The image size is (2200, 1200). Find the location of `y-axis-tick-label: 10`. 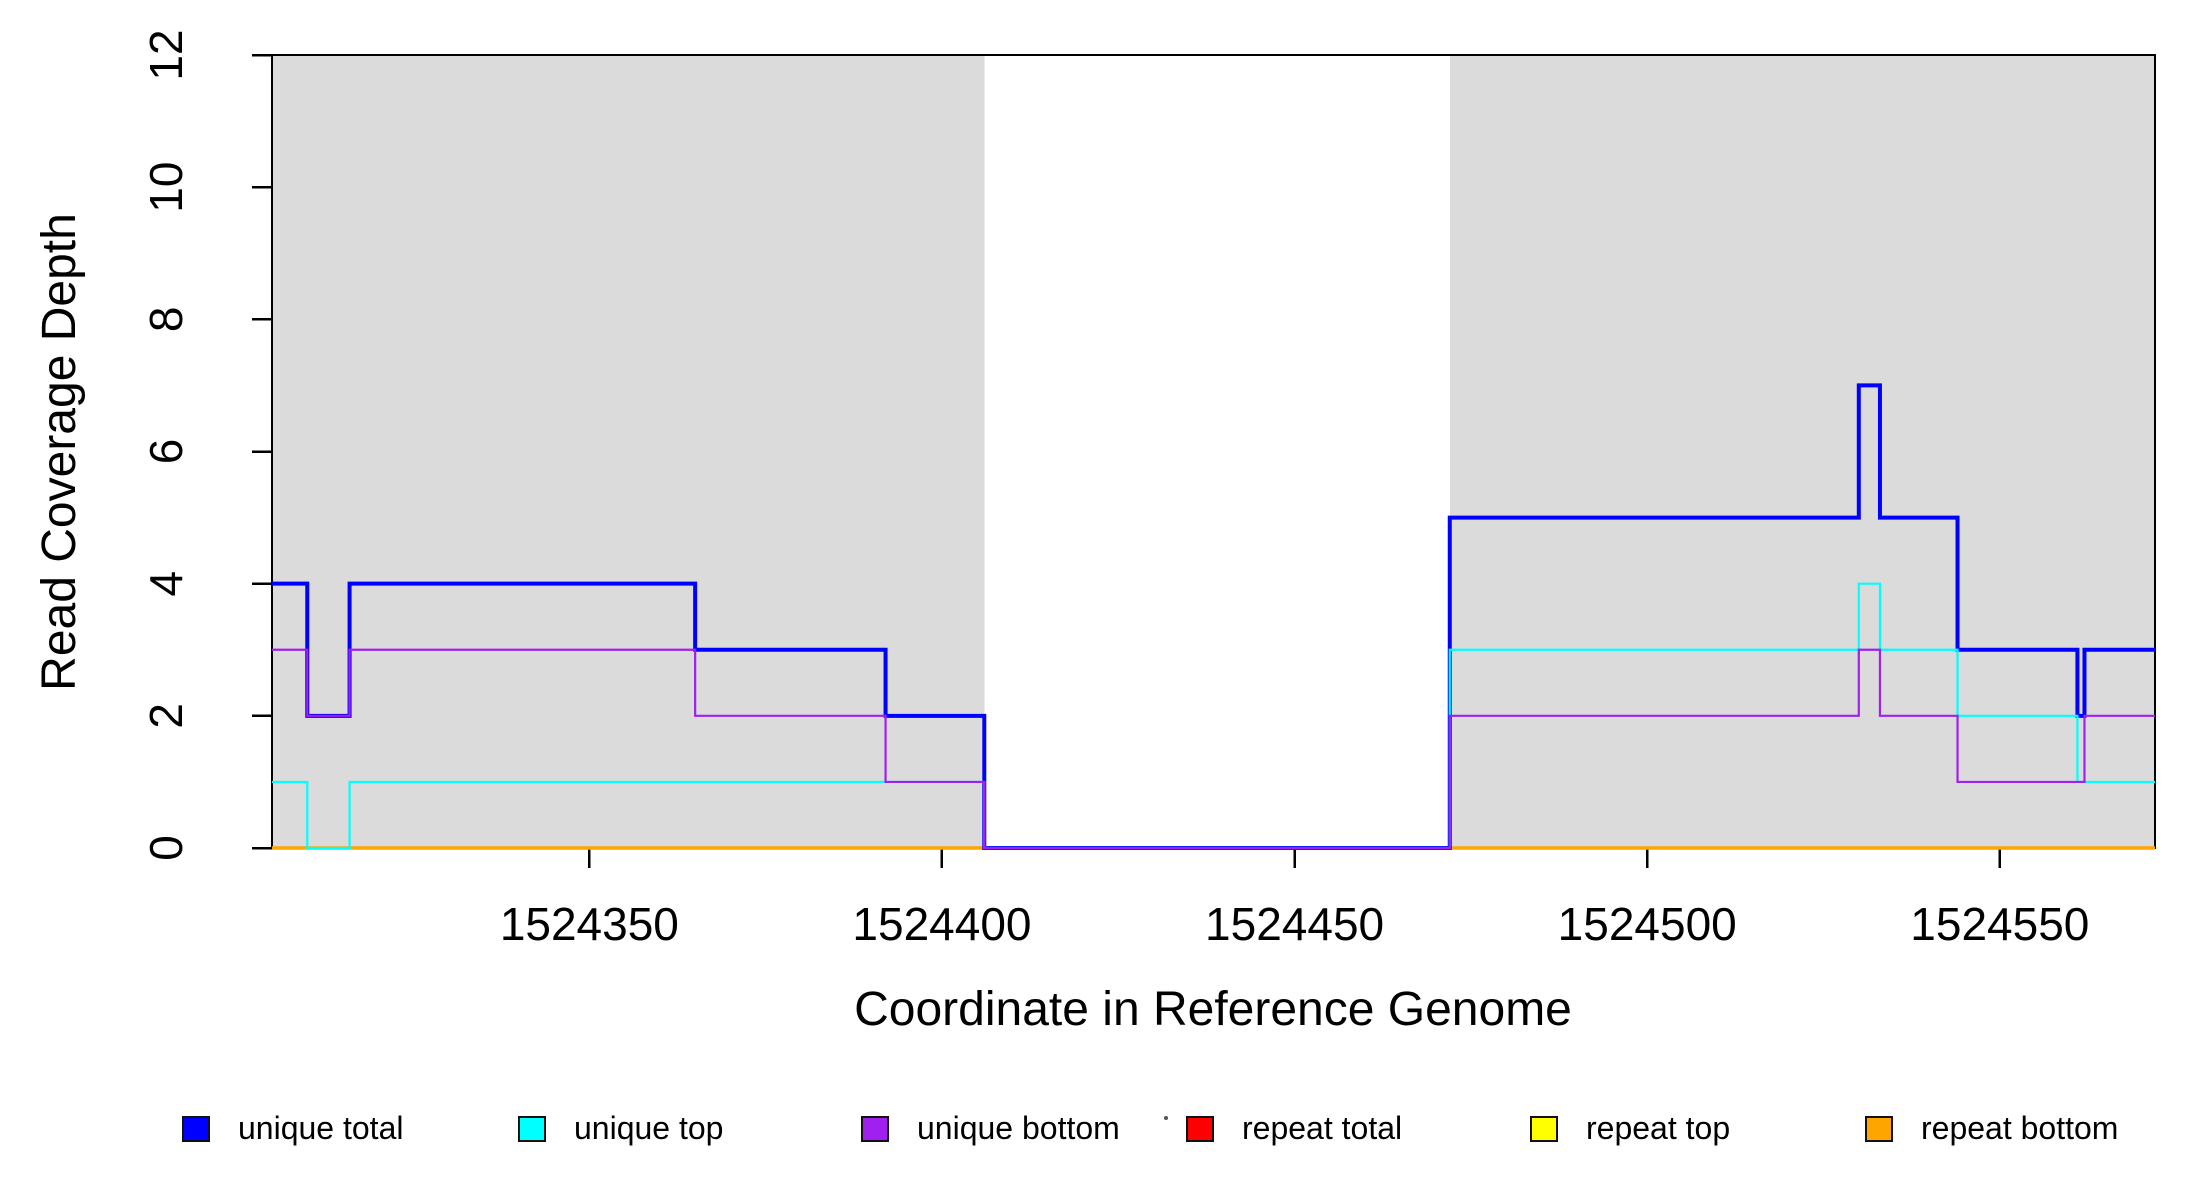

y-axis-tick-label: 10 is located at coordinates (166, 187).